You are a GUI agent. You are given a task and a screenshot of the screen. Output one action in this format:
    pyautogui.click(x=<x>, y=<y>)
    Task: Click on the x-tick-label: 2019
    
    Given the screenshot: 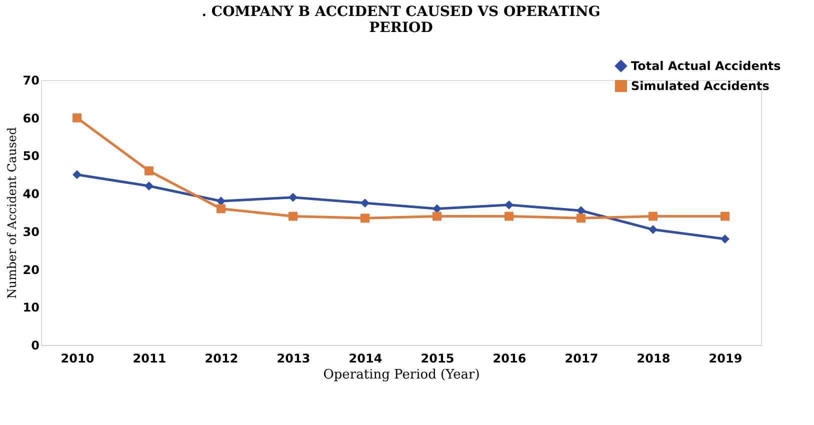 What is the action you would take?
    pyautogui.click(x=725, y=359)
    